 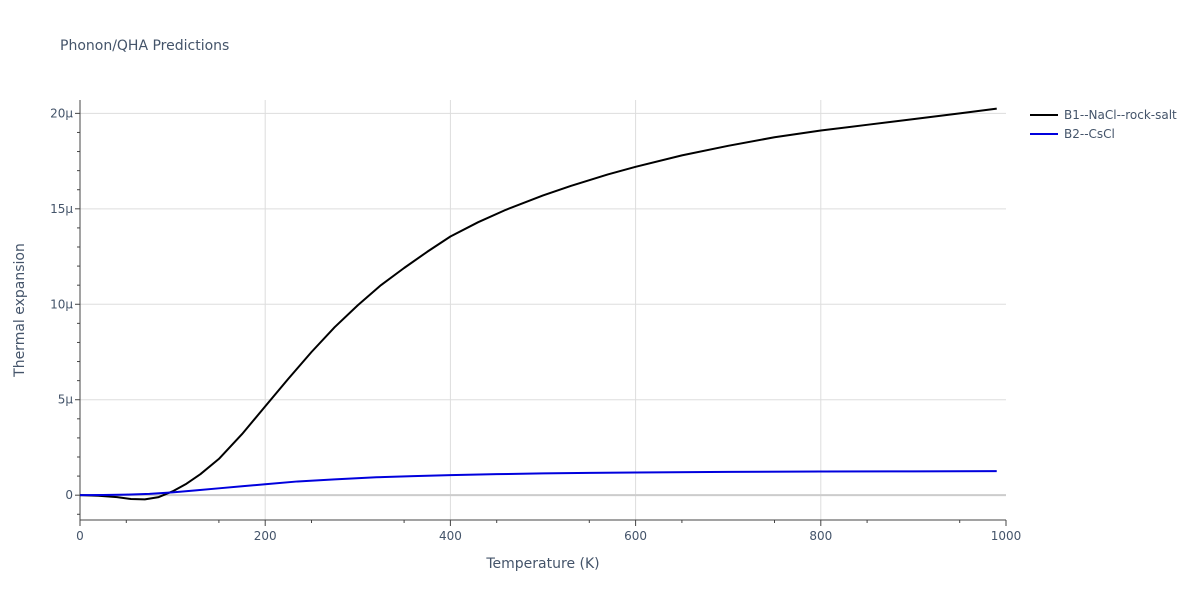 I want to click on legend-label: B1--NaCl--rock-salt, so click(x=1120, y=115).